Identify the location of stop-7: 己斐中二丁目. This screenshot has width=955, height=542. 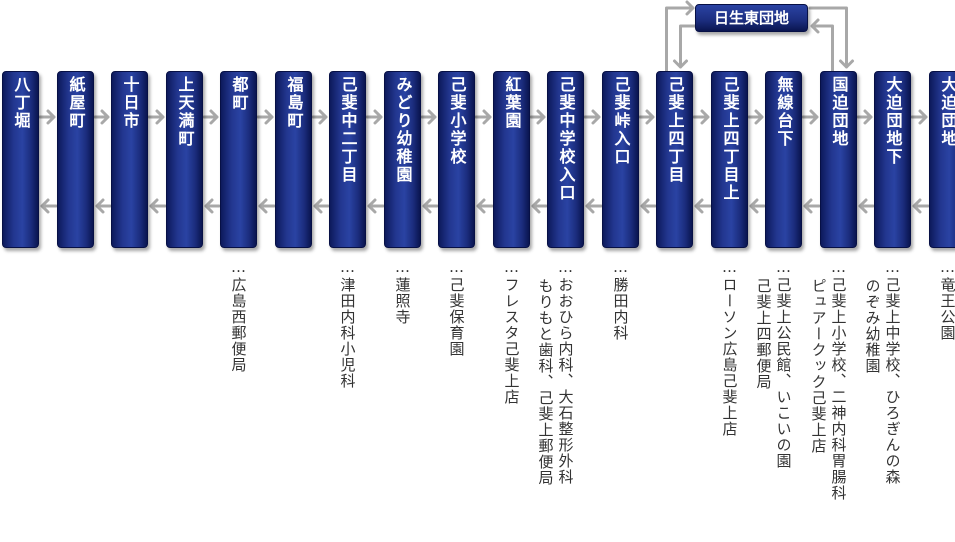
(347, 159).